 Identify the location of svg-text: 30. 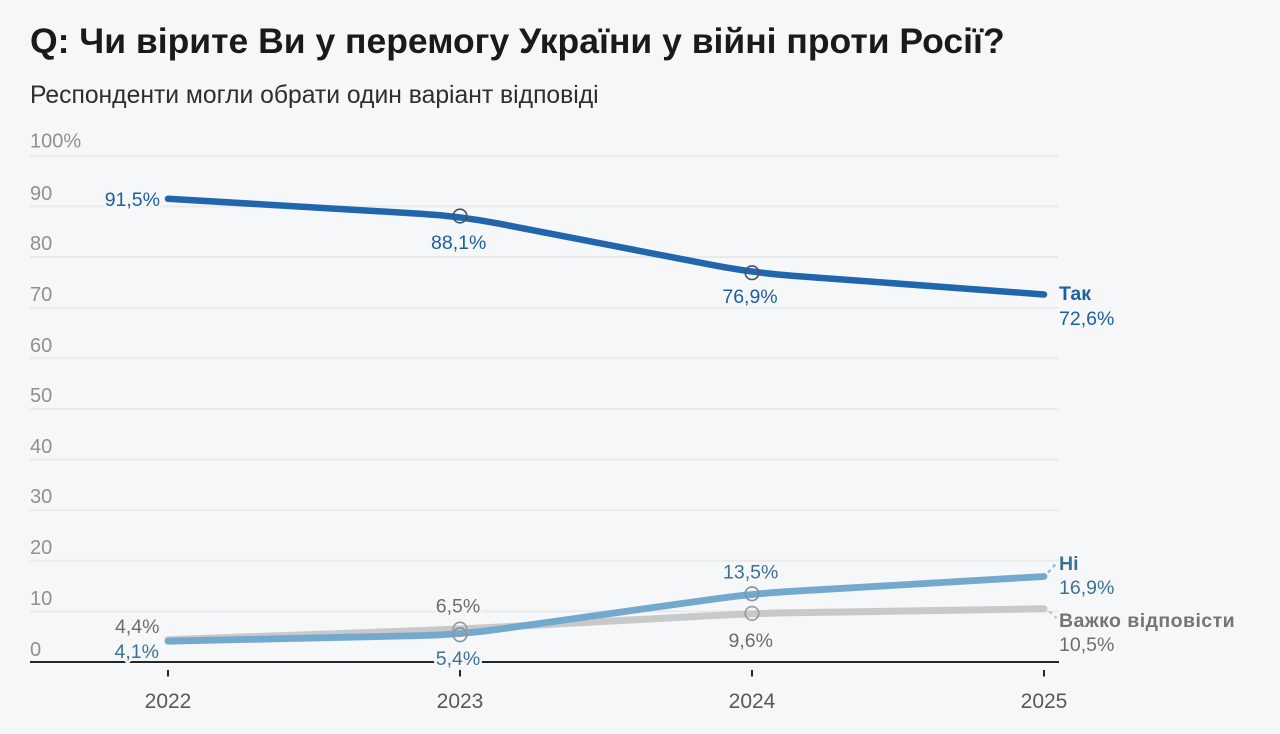
(41, 497).